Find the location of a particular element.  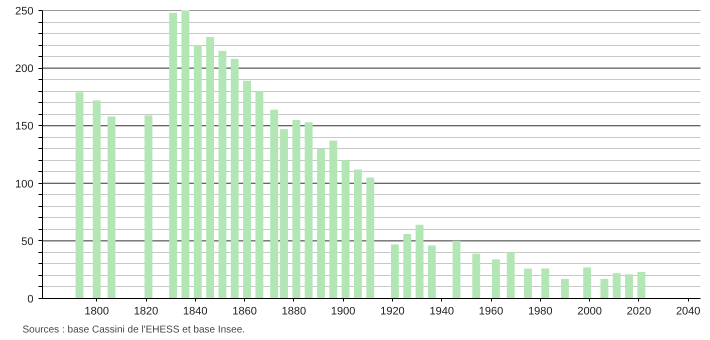

x-tick-label: 1880 is located at coordinates (294, 312).